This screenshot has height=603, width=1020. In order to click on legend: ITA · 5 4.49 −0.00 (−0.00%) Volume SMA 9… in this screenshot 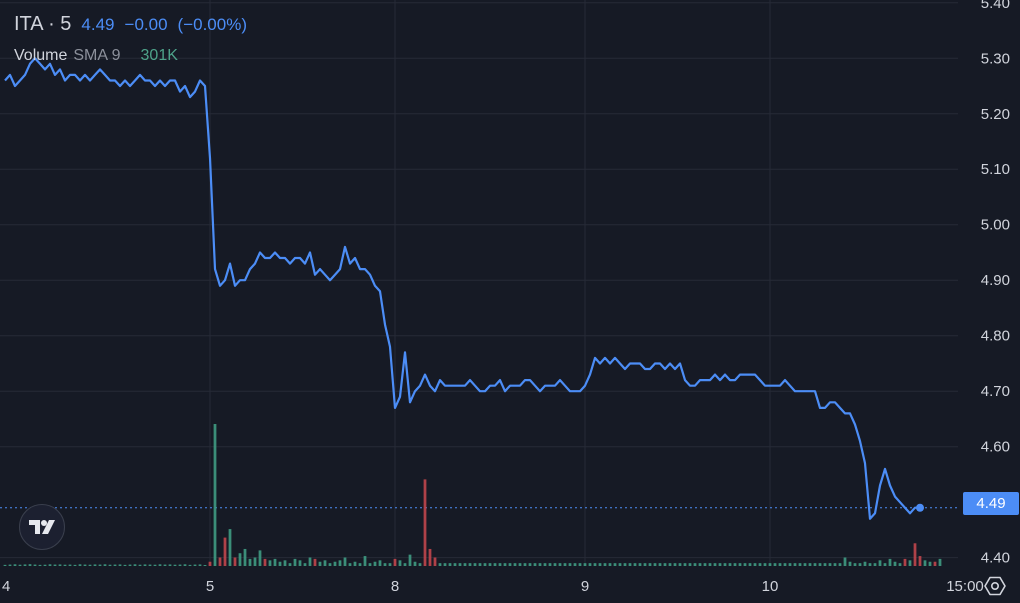, I will do `click(130, 39)`.